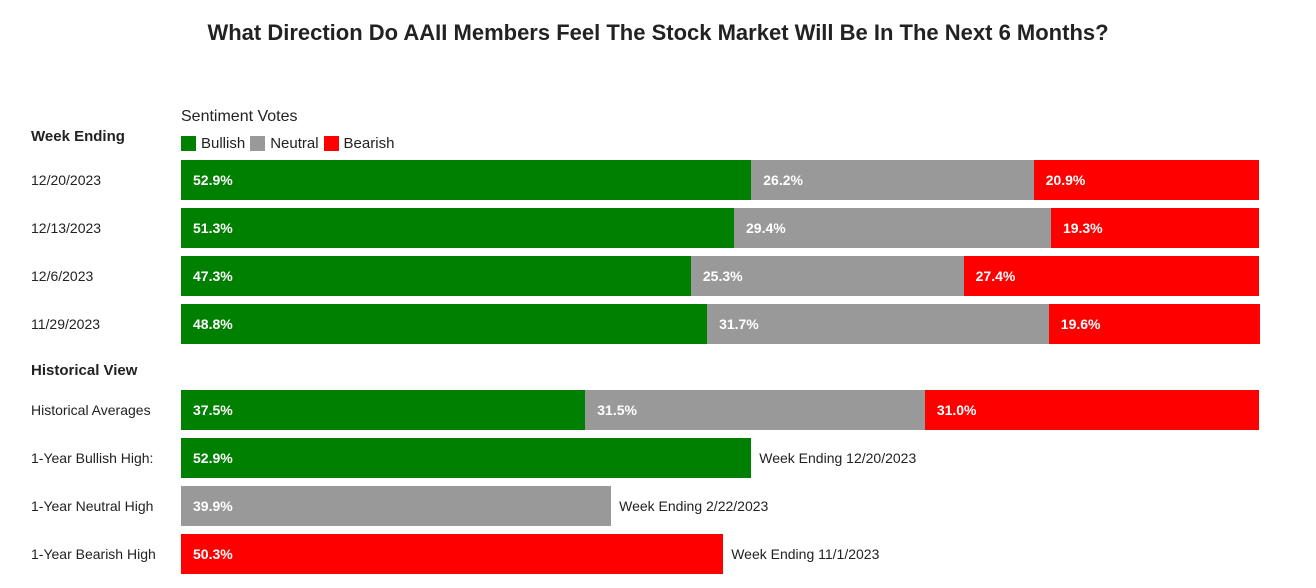 The height and width of the screenshot is (588, 1316). What do you see at coordinates (457, 228) in the screenshot?
I see `bar-segment-bullish: 51.3%` at bounding box center [457, 228].